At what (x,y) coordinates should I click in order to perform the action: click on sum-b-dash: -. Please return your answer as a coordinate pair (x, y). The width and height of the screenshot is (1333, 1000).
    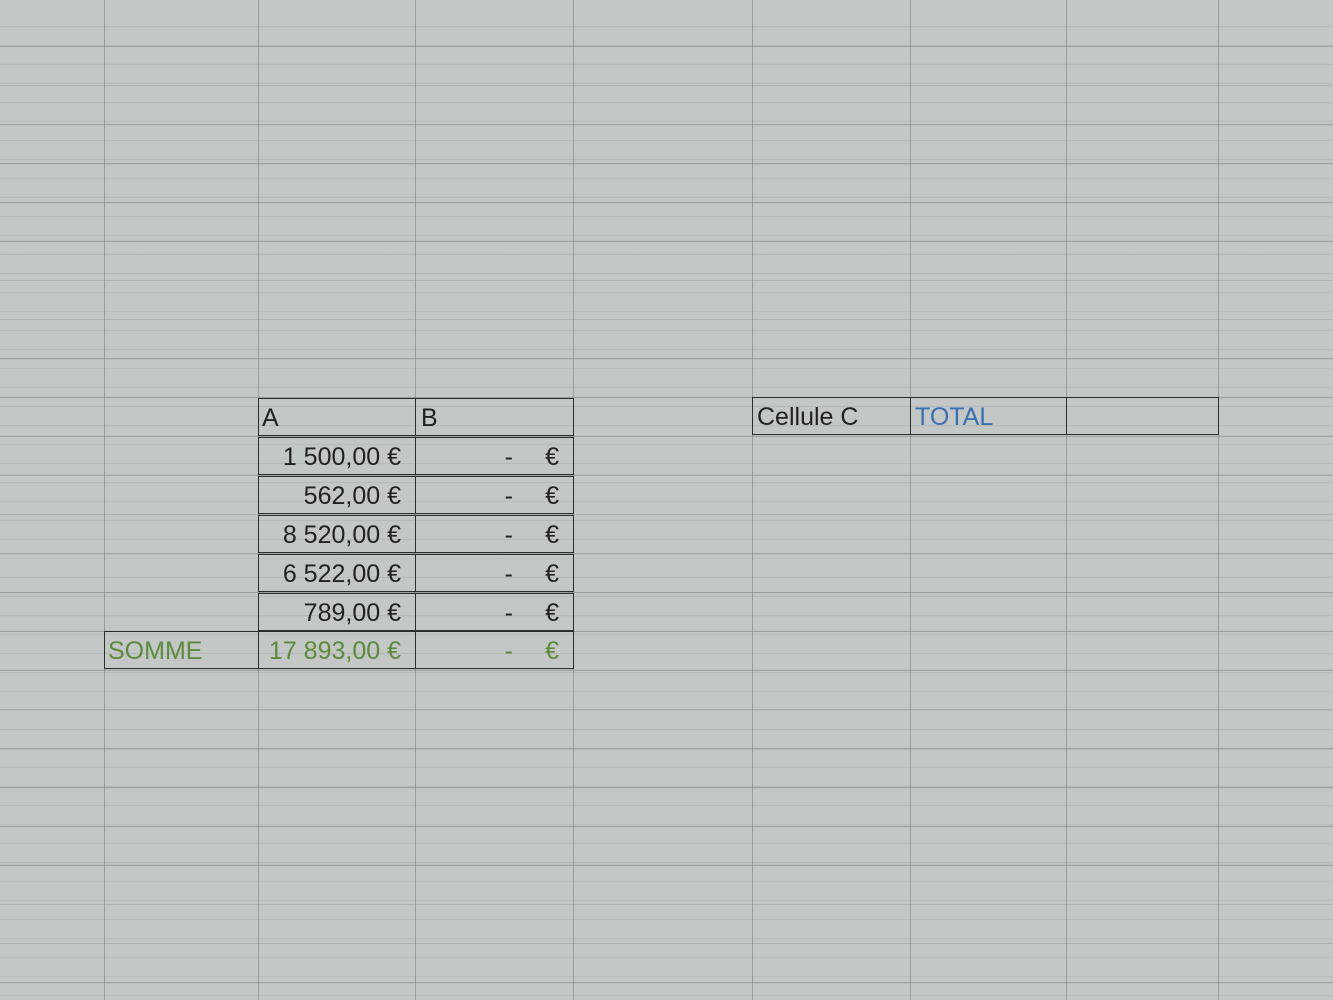
    Looking at the image, I should click on (508, 651).